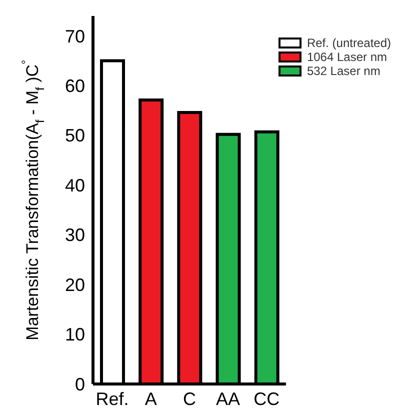 The width and height of the screenshot is (407, 416). I want to click on x-tick-label: CC, so click(267, 398).